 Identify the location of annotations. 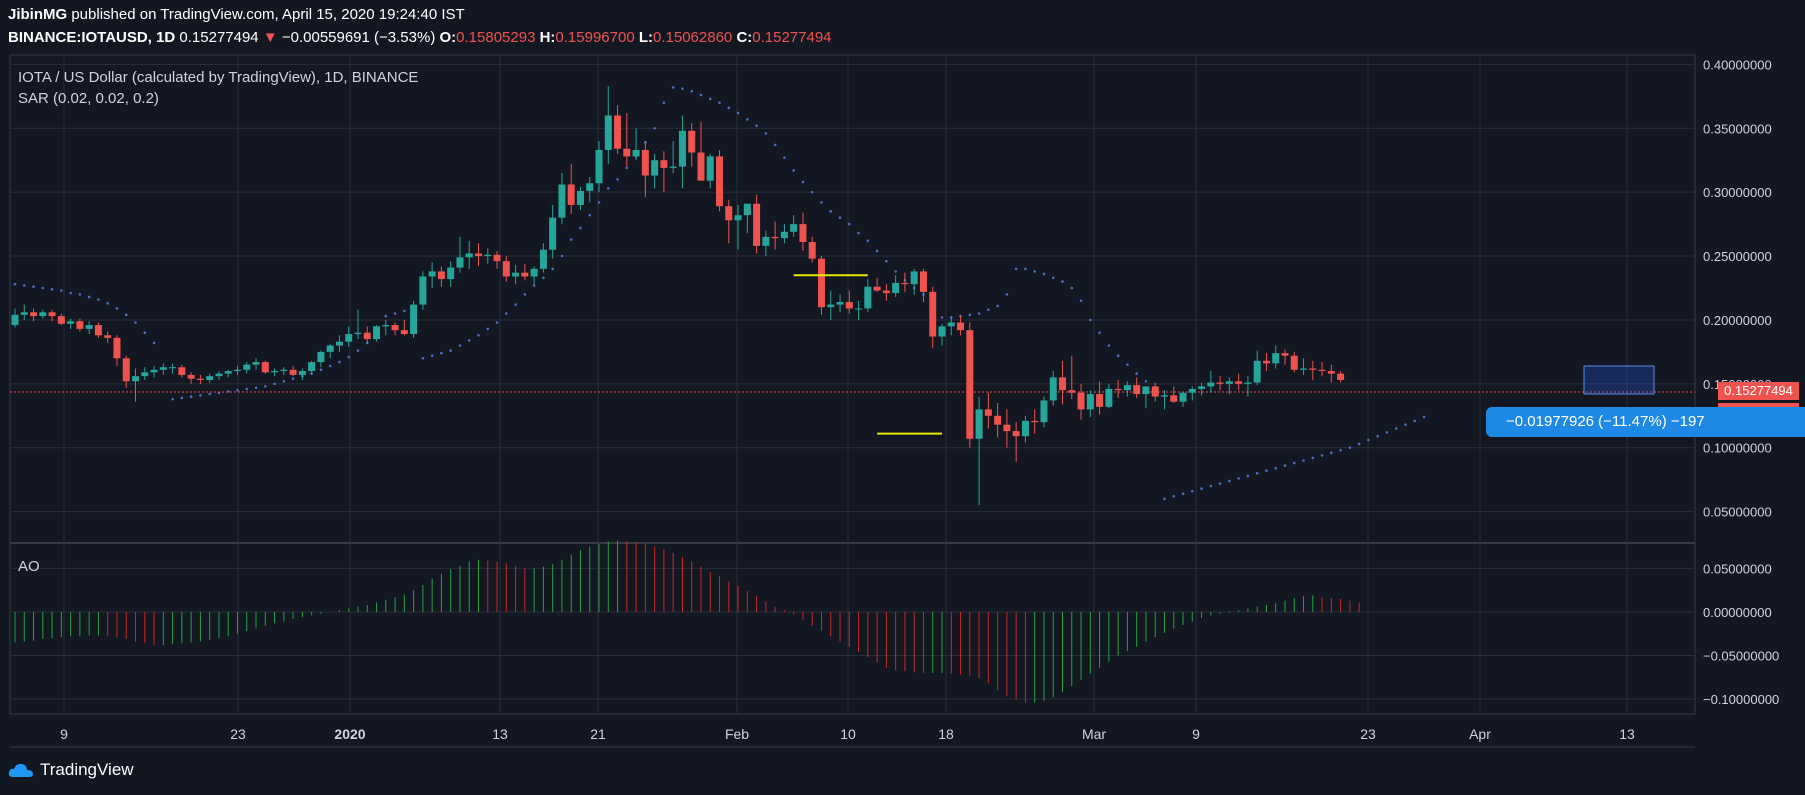
(867, 354).